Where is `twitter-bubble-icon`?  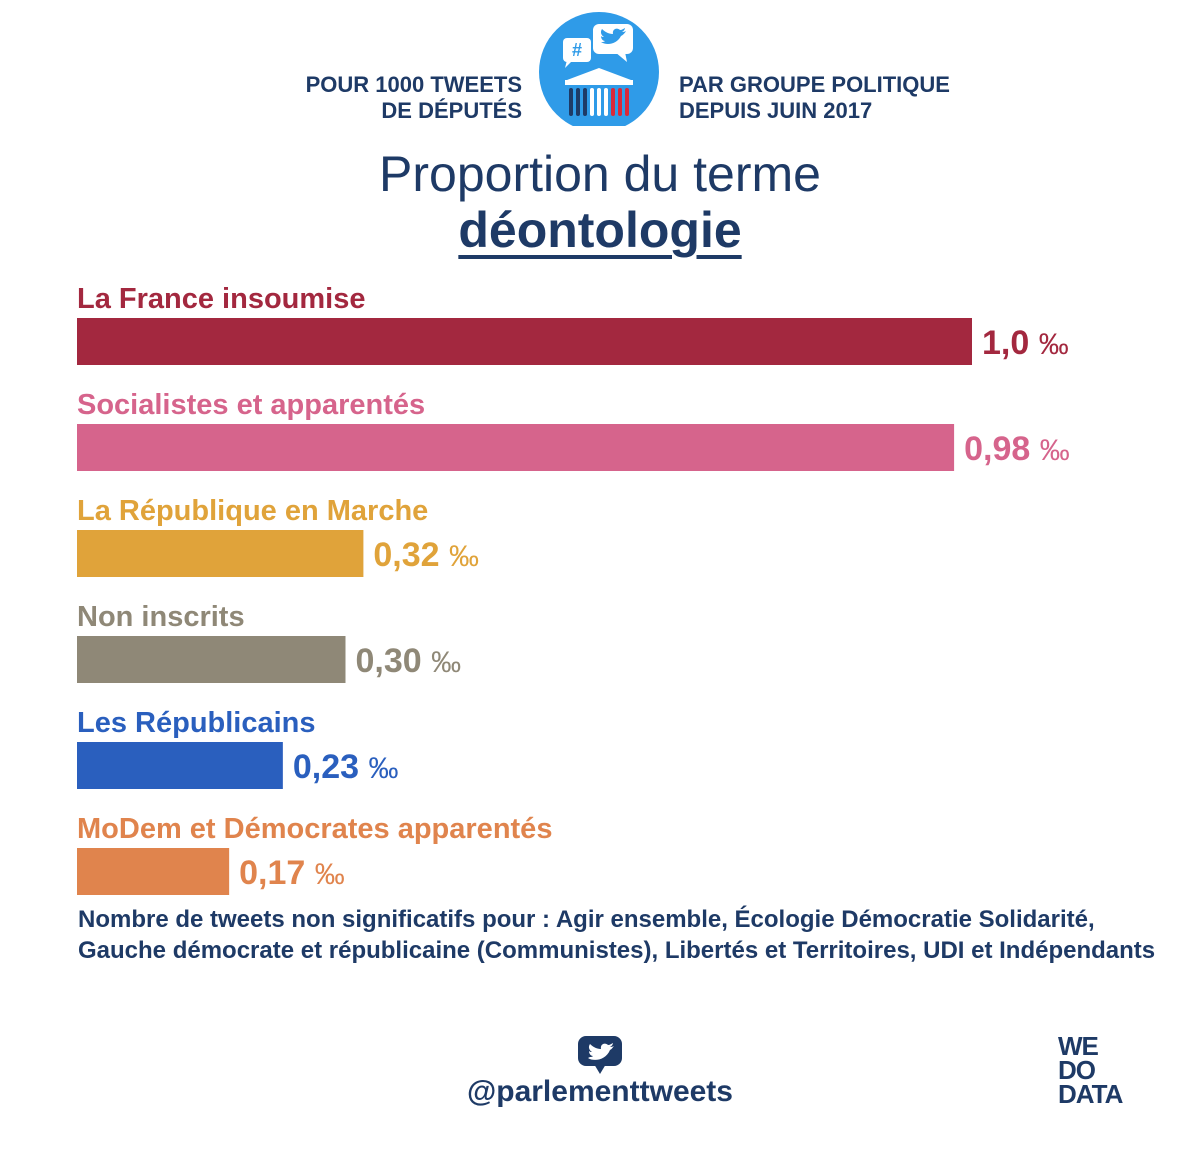
twitter-bubble-icon is located at coordinates (600, 1055).